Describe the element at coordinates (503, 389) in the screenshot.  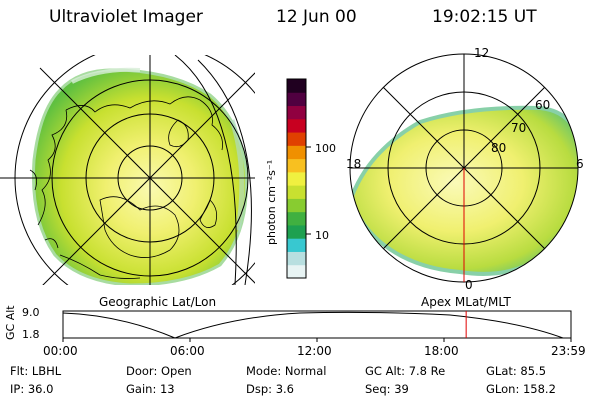
I see `footer-glon-key: GLon:` at that location.